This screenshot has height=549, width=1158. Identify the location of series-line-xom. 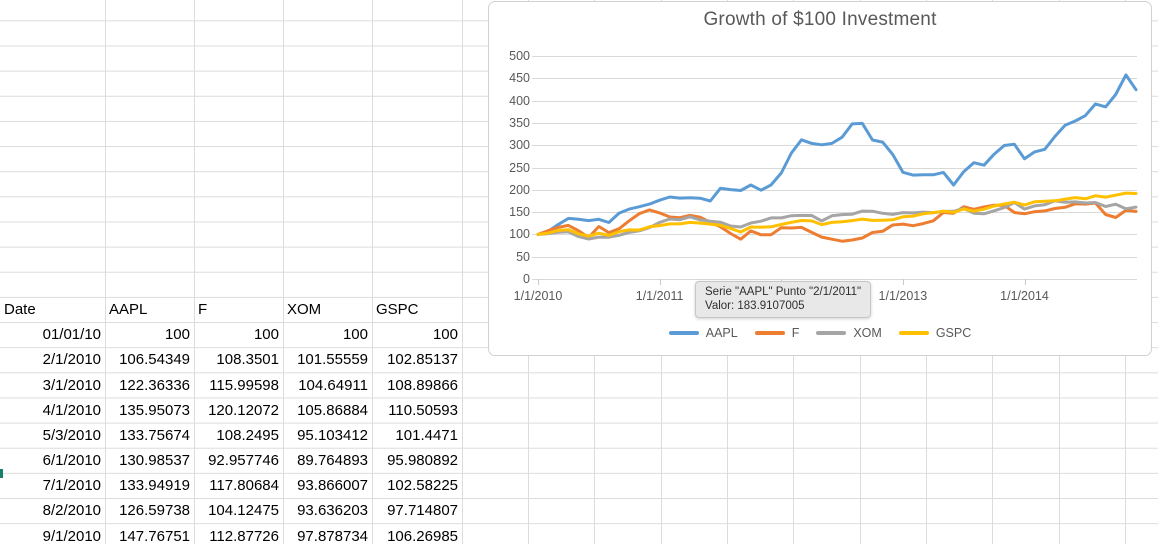
(837, 220).